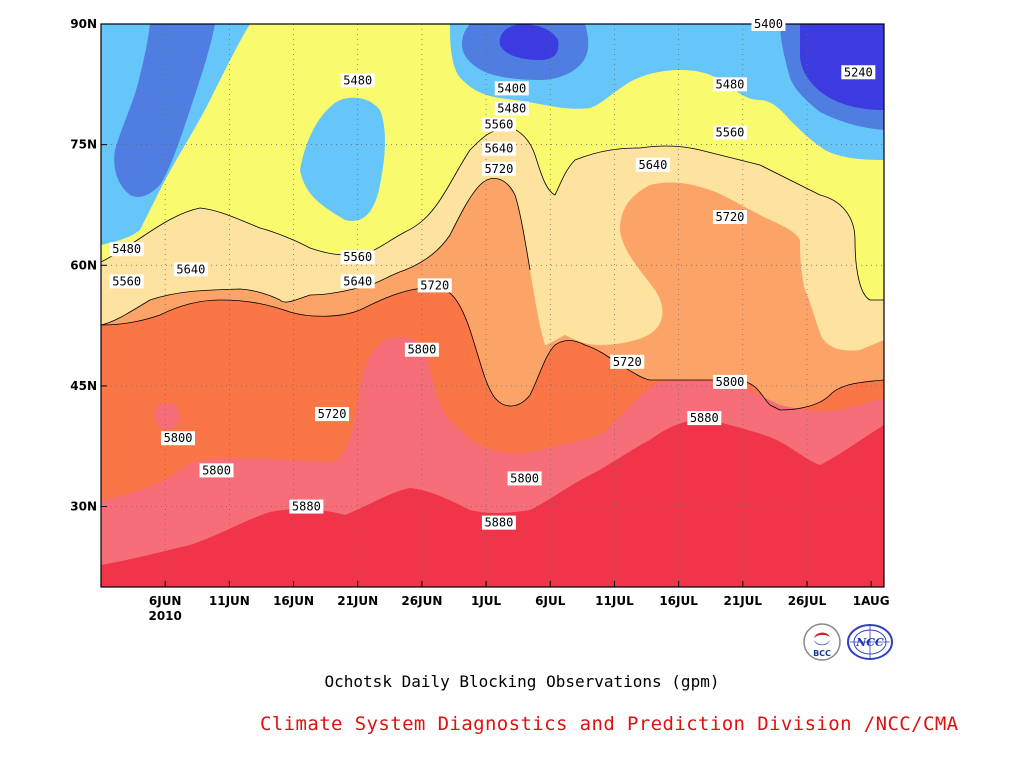  What do you see at coordinates (550, 601) in the screenshot?
I see `x-tick-label: 6JUL` at bounding box center [550, 601].